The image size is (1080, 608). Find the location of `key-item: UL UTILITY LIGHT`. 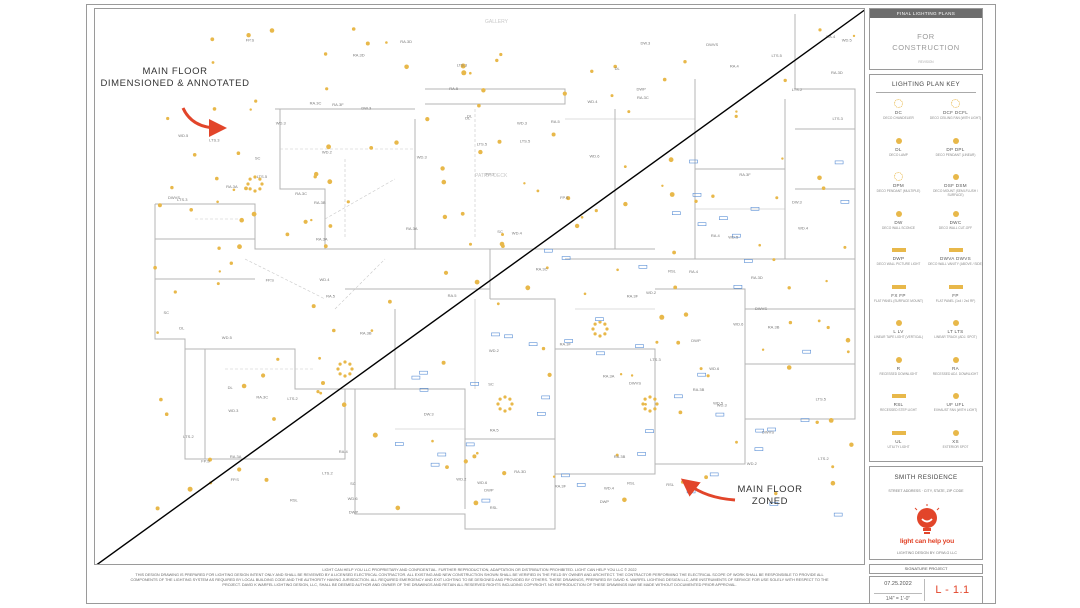

key-item: UL UTILITY LIGHT is located at coordinates (898, 438).